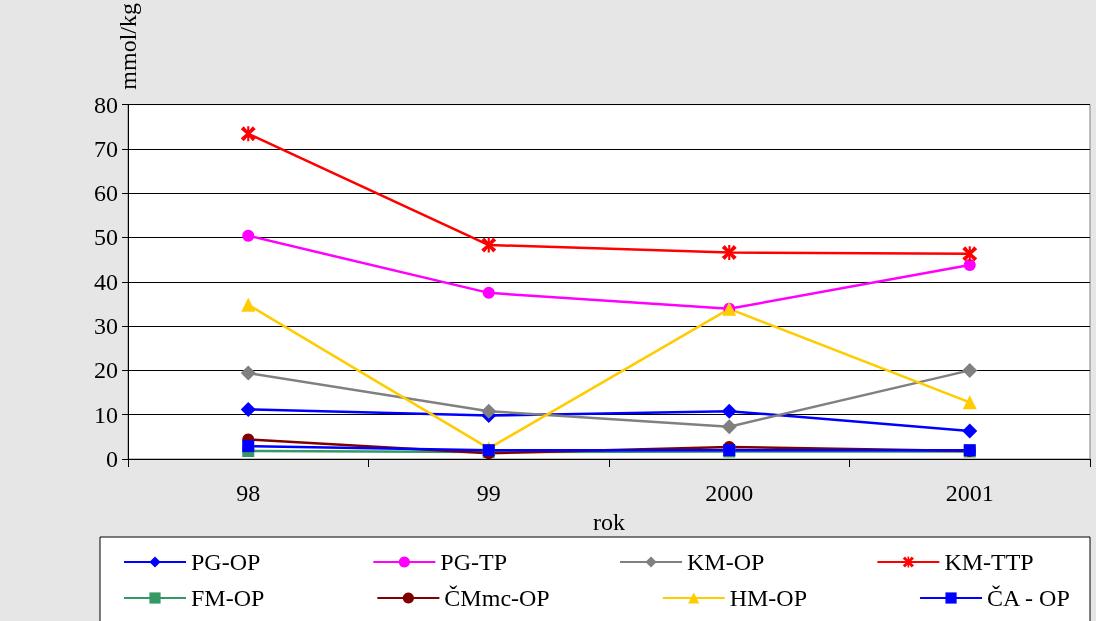 This screenshot has width=1096, height=621. What do you see at coordinates (497, 598) in the screenshot?
I see `legend-label: ČMmc-OP` at bounding box center [497, 598].